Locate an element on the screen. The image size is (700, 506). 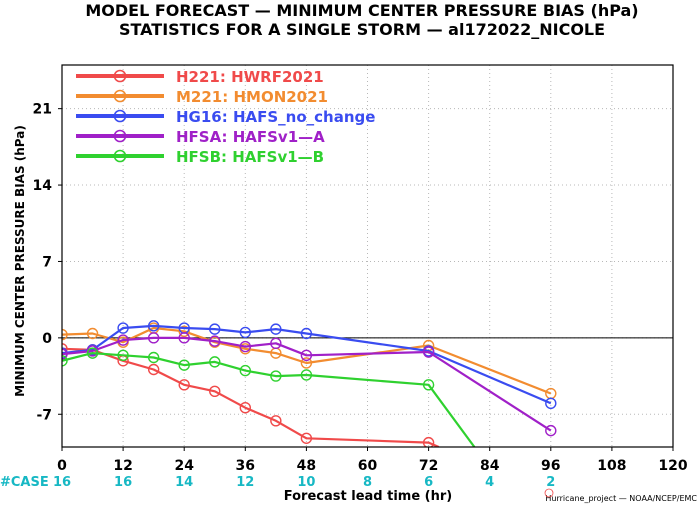
case-count: 6 is located at coordinates (428, 482).